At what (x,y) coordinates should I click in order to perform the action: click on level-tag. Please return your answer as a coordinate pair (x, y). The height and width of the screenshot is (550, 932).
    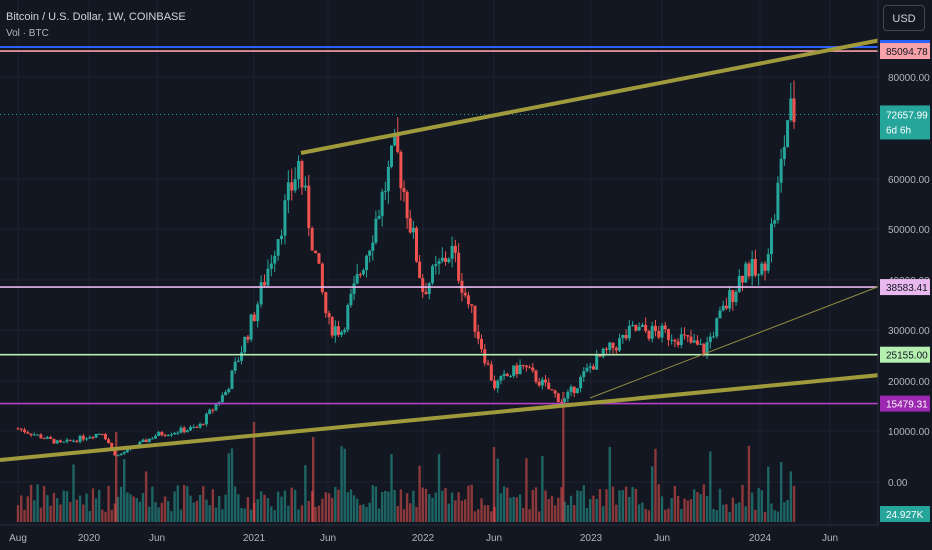
    Looking at the image, I should click on (905, 51).